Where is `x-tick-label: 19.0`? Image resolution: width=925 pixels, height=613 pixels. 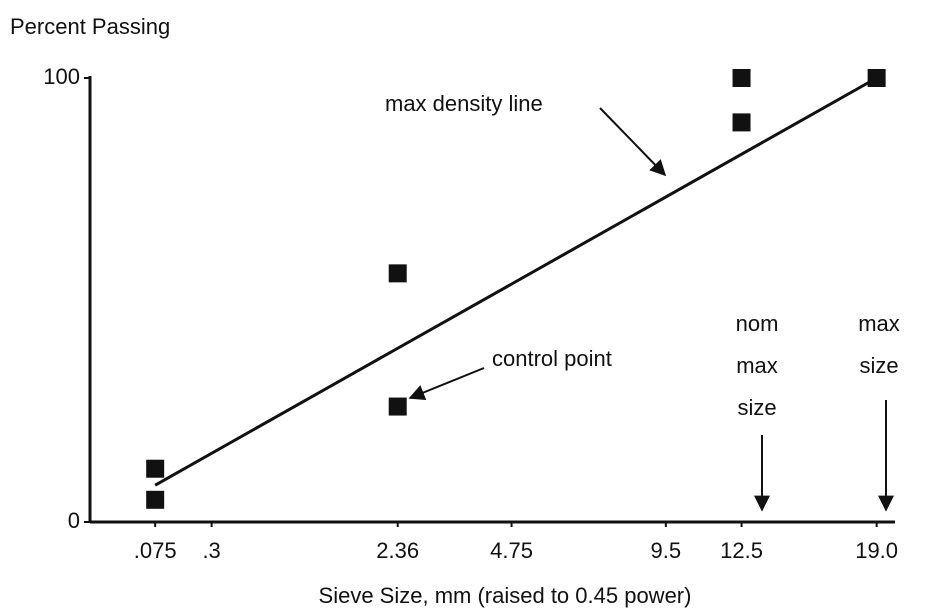 x-tick-label: 19.0 is located at coordinates (876, 550).